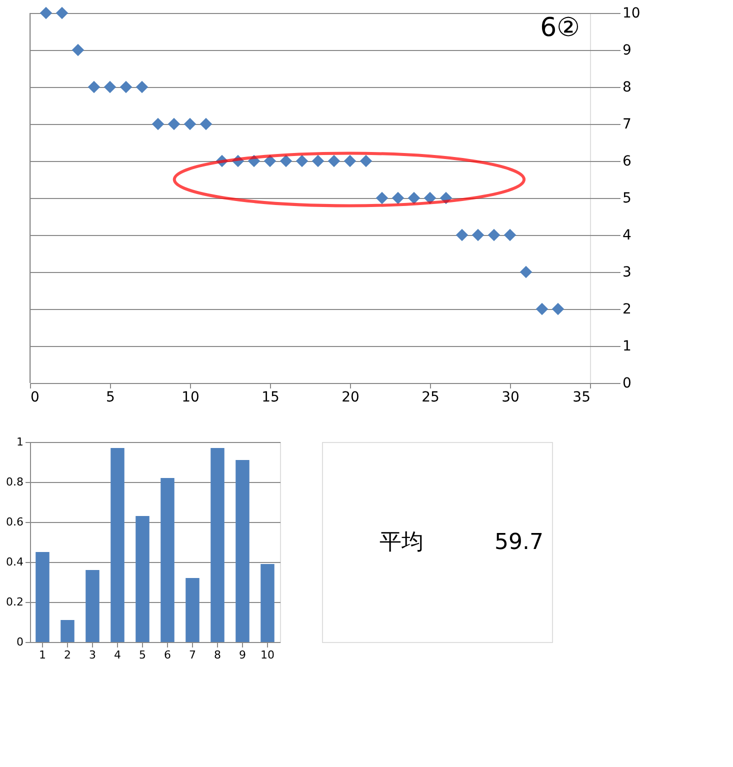 The height and width of the screenshot is (767, 733). Describe the element at coordinates (627, 124) in the screenshot. I see `y-tick-label: 7` at that location.